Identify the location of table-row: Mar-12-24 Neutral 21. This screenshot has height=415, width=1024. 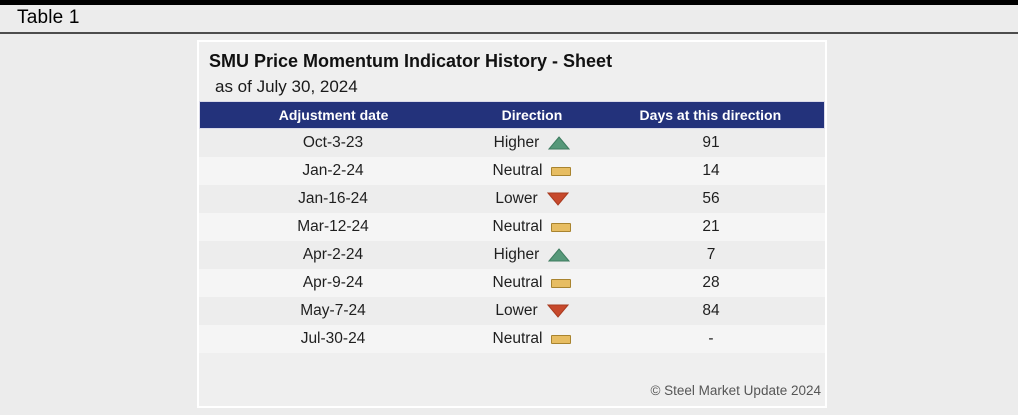
(512, 227).